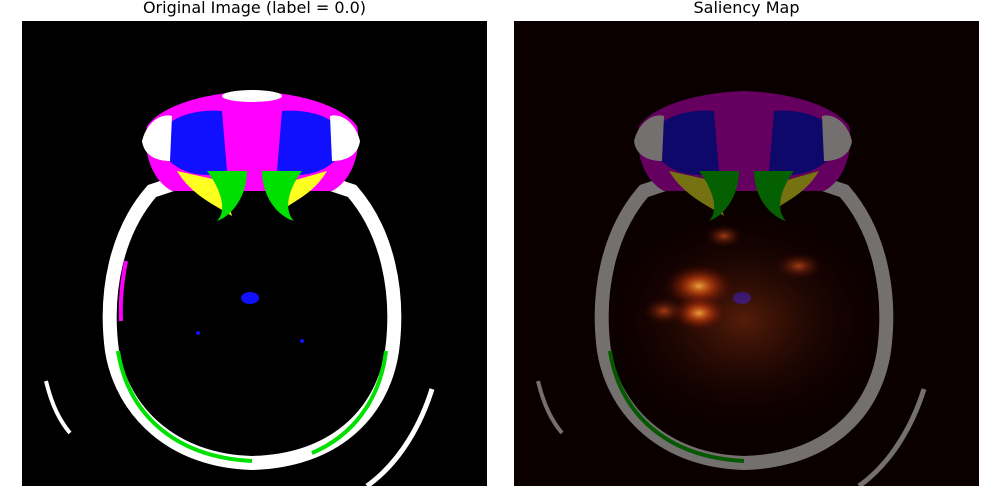 The width and height of the screenshot is (1000, 500). I want to click on saliency-sinus-blue-left, so click(686, 142).